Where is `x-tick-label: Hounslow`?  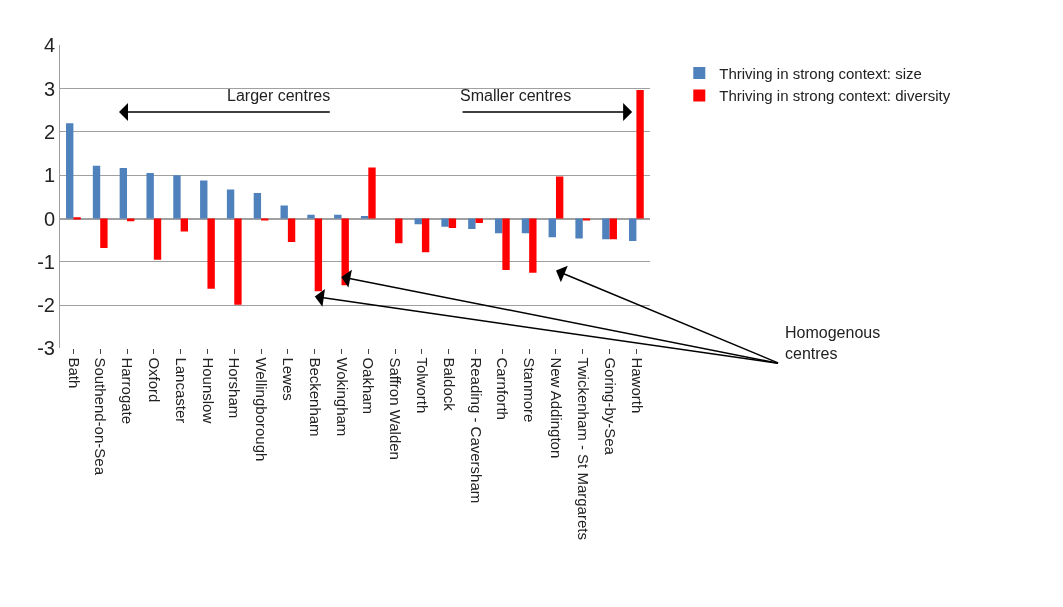
x-tick-label: Hounslow is located at coordinates (208, 390).